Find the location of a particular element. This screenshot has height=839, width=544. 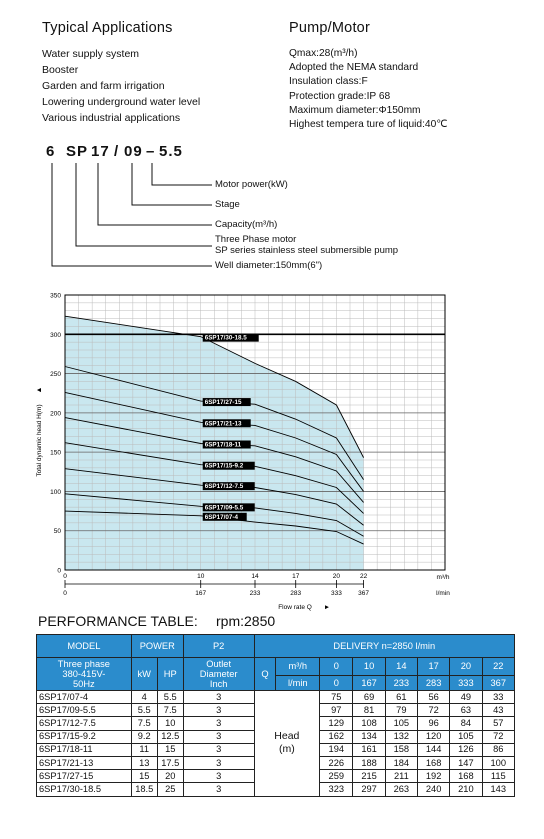

q-lmin: 283 is located at coordinates (433, 683).